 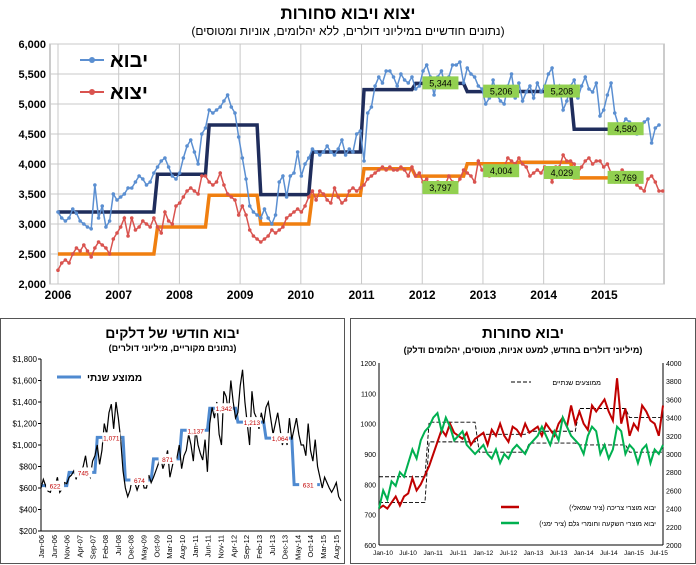 I want to click on x-tick-label: 2009, so click(x=240, y=295).